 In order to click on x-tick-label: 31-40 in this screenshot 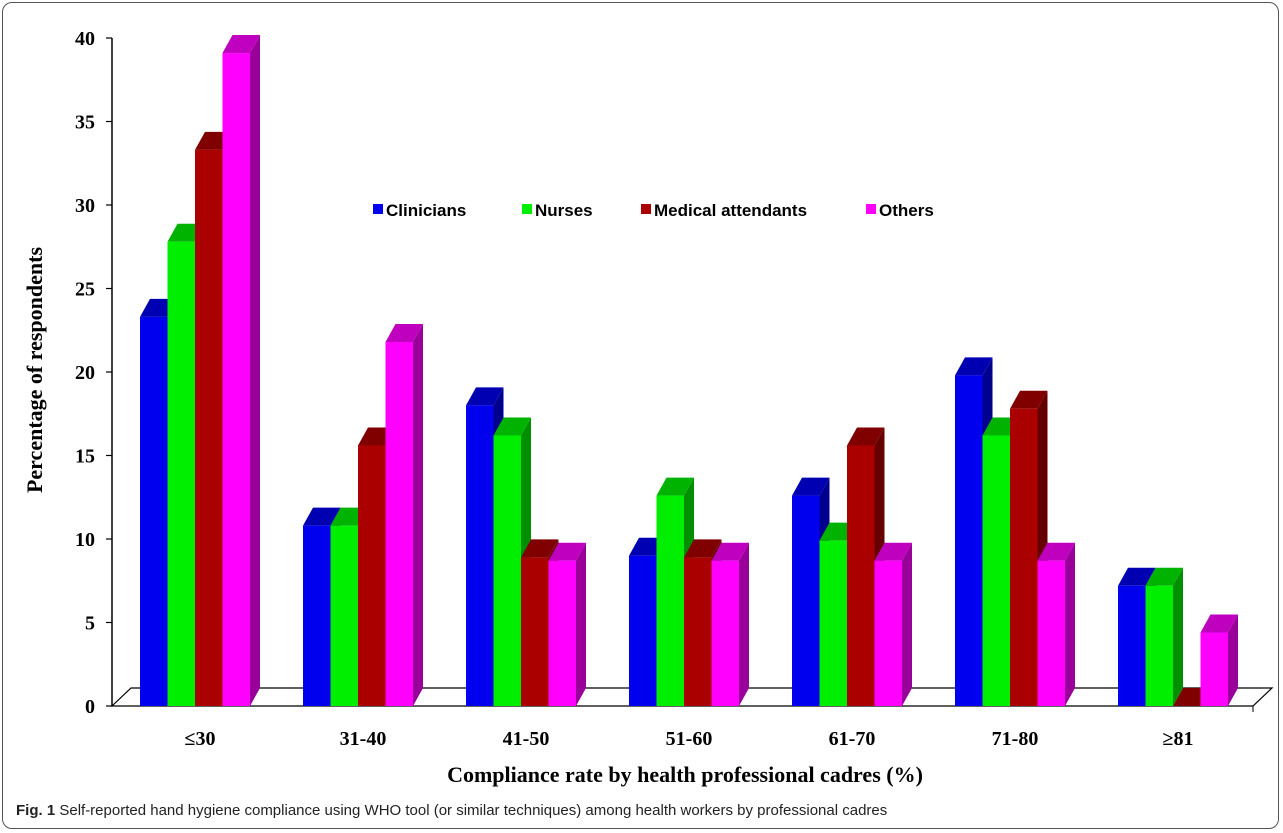, I will do `click(363, 739)`.